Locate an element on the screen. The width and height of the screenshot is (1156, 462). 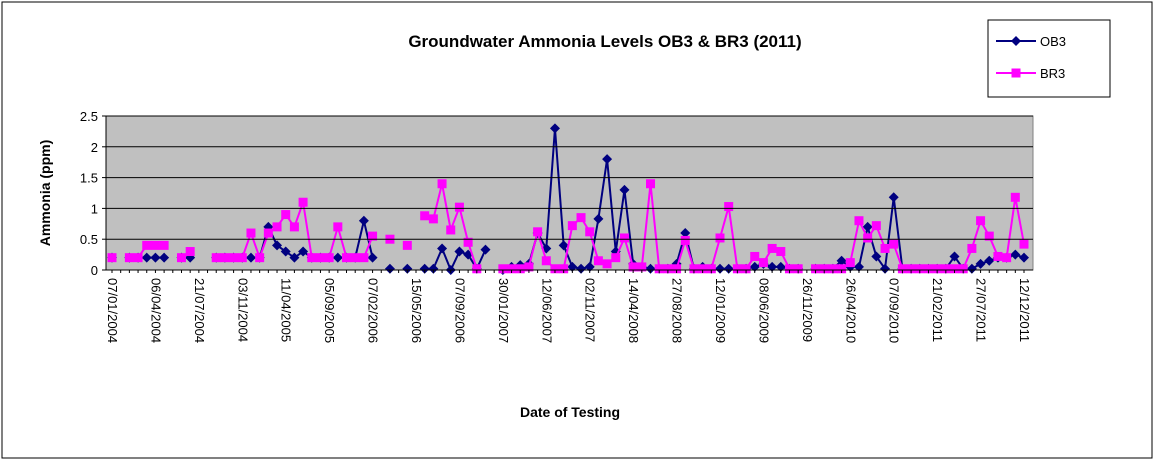
x-tick-label: 11/04/2005 is located at coordinates (286, 310).